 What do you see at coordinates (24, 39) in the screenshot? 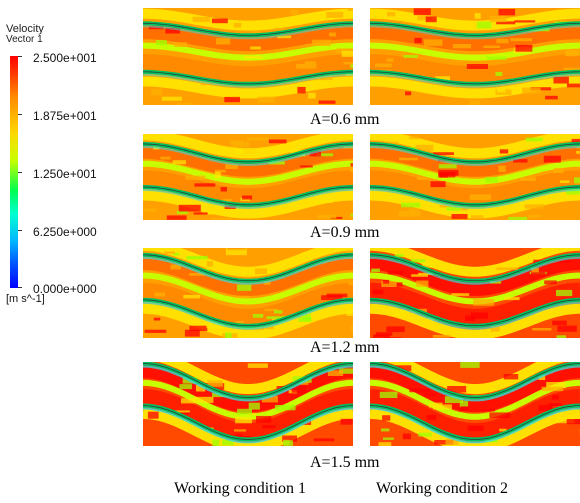
I see `legend-subtitle: Vector 1` at bounding box center [24, 39].